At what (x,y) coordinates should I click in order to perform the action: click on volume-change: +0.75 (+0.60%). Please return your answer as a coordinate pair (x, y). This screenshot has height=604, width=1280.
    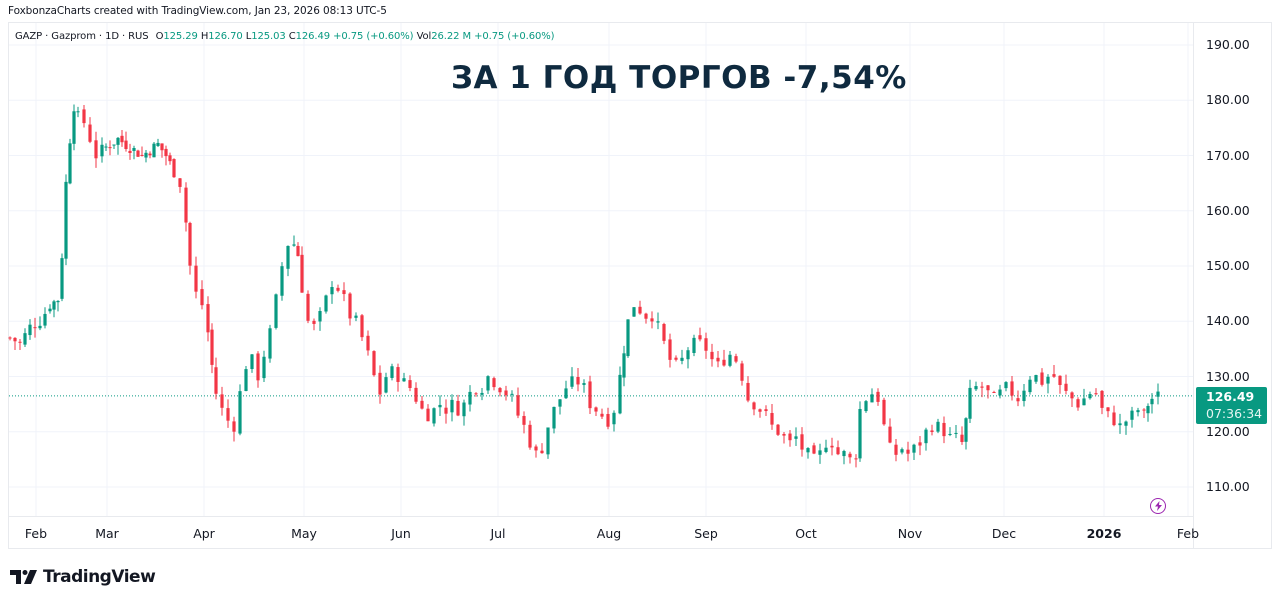
    Looking at the image, I should click on (514, 36).